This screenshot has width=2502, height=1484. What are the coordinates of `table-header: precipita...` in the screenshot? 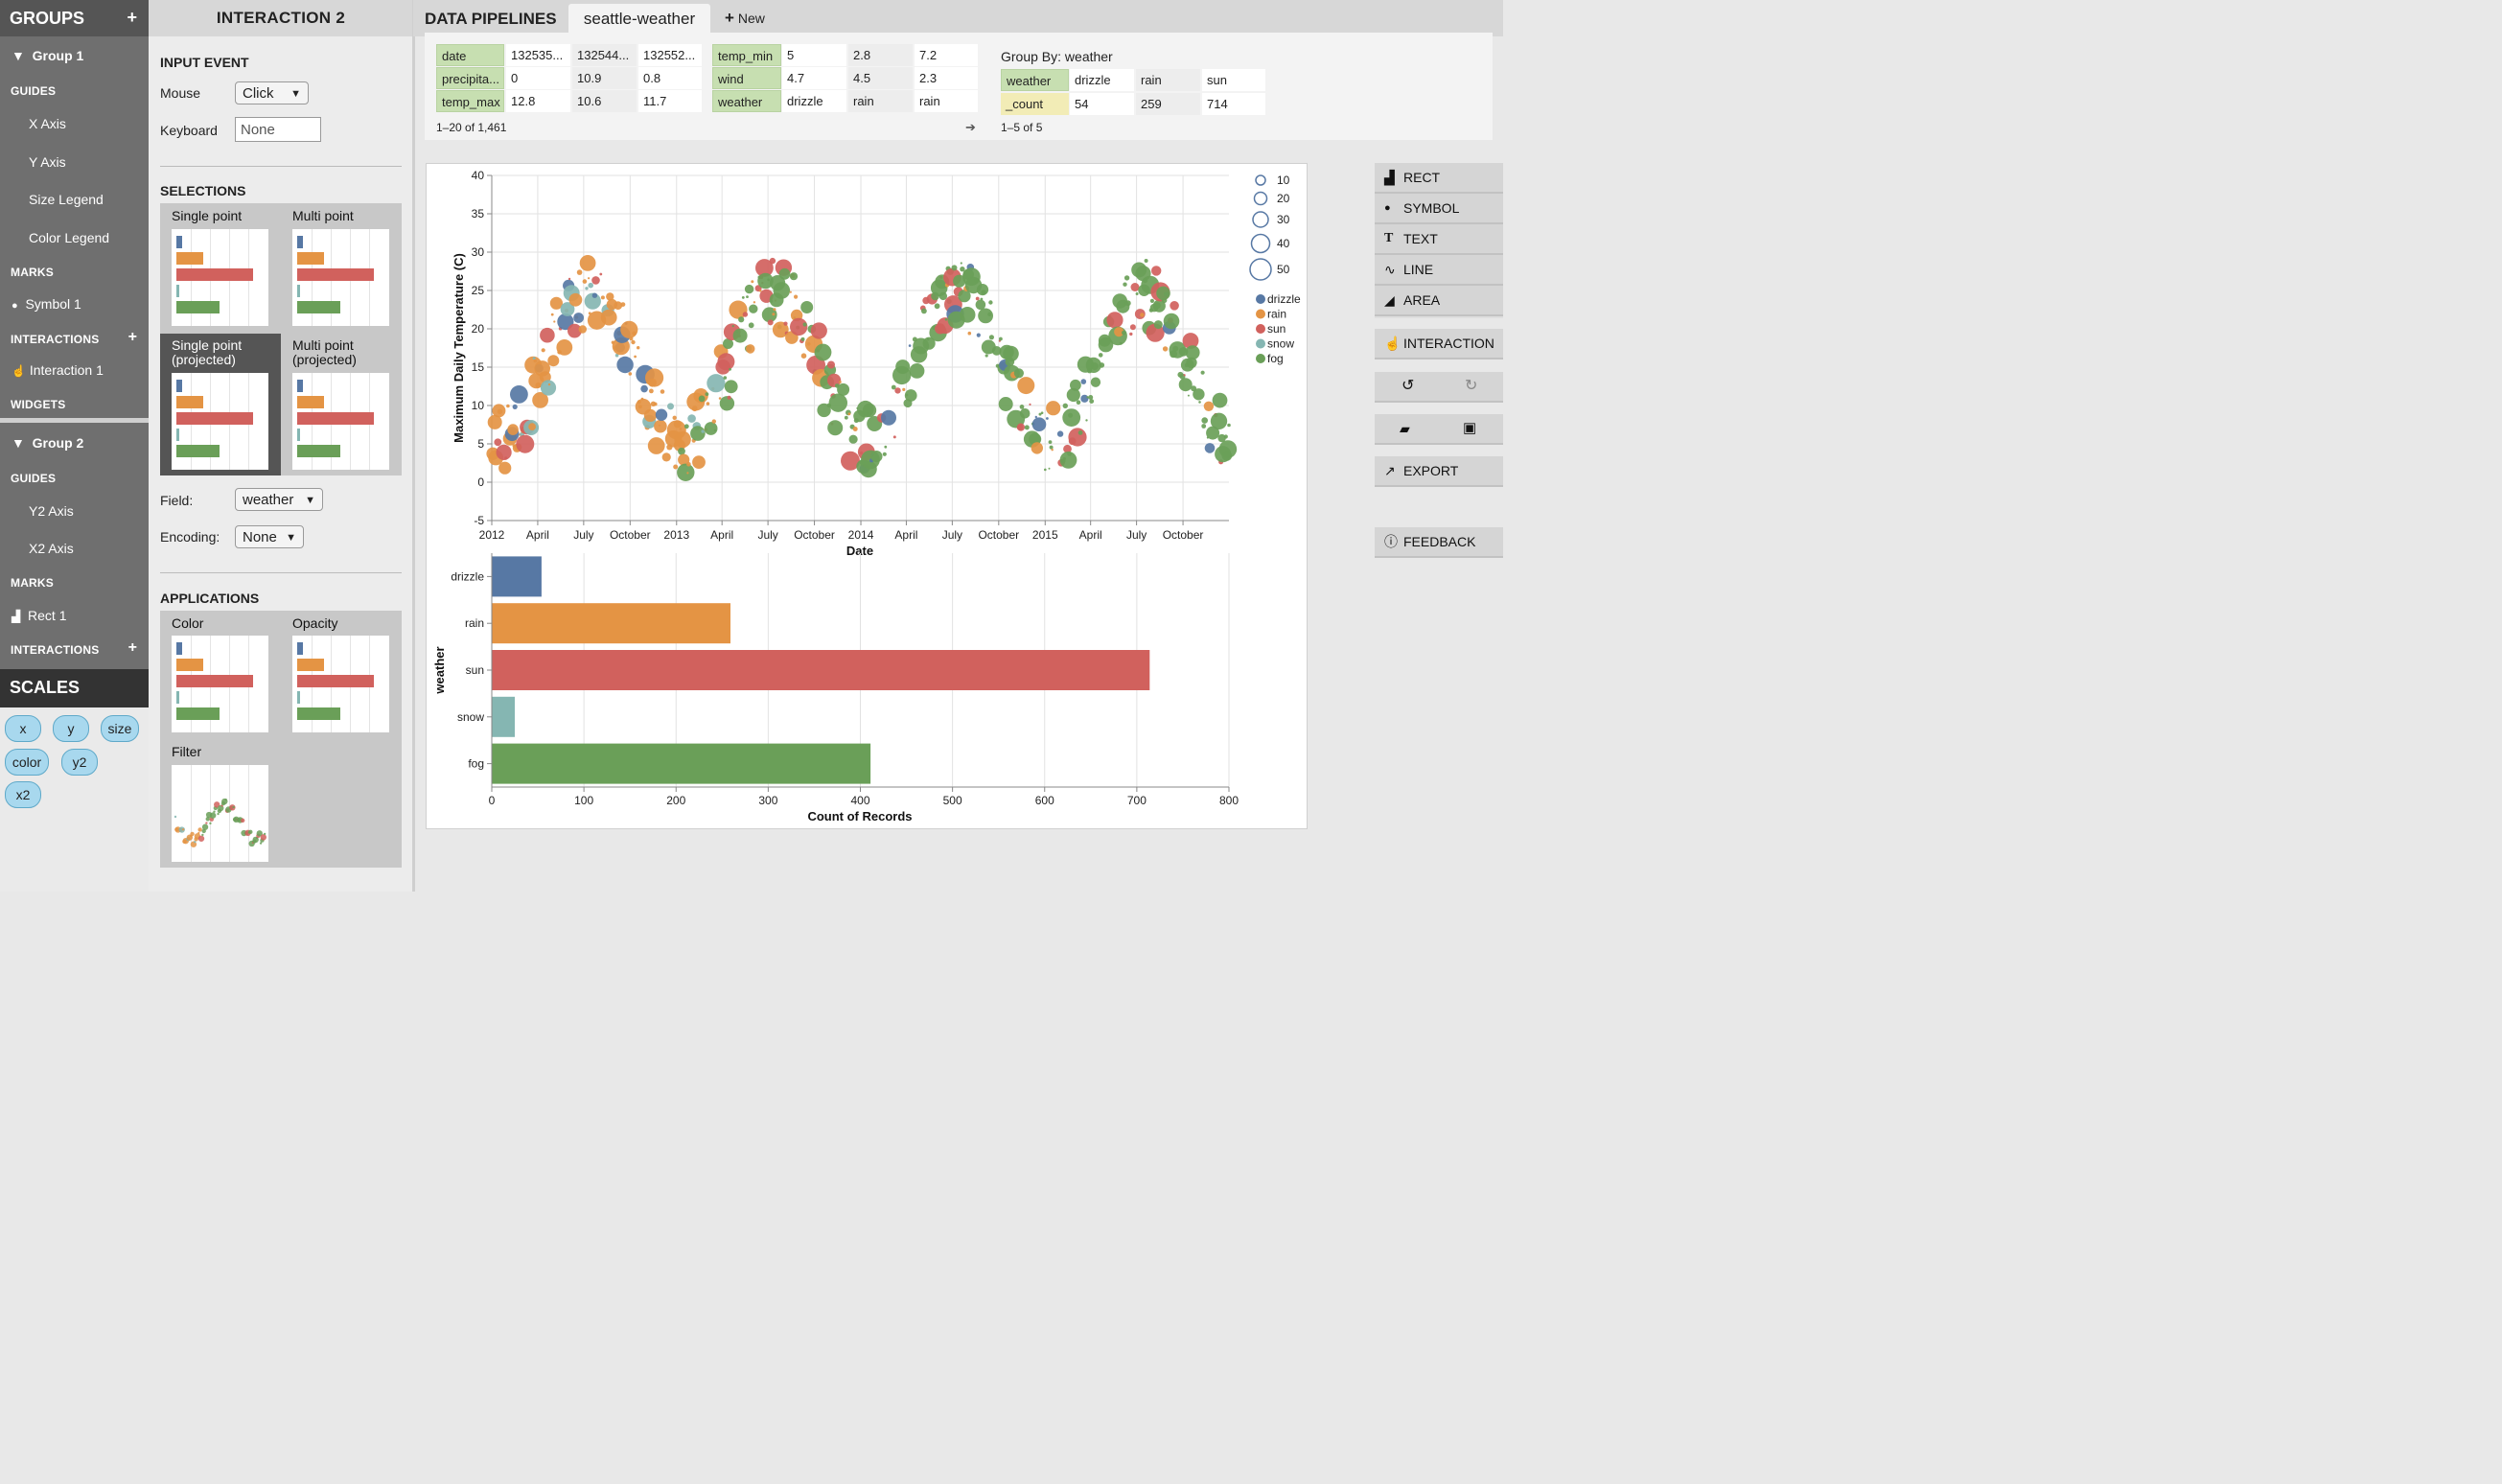 It's located at (470, 78).